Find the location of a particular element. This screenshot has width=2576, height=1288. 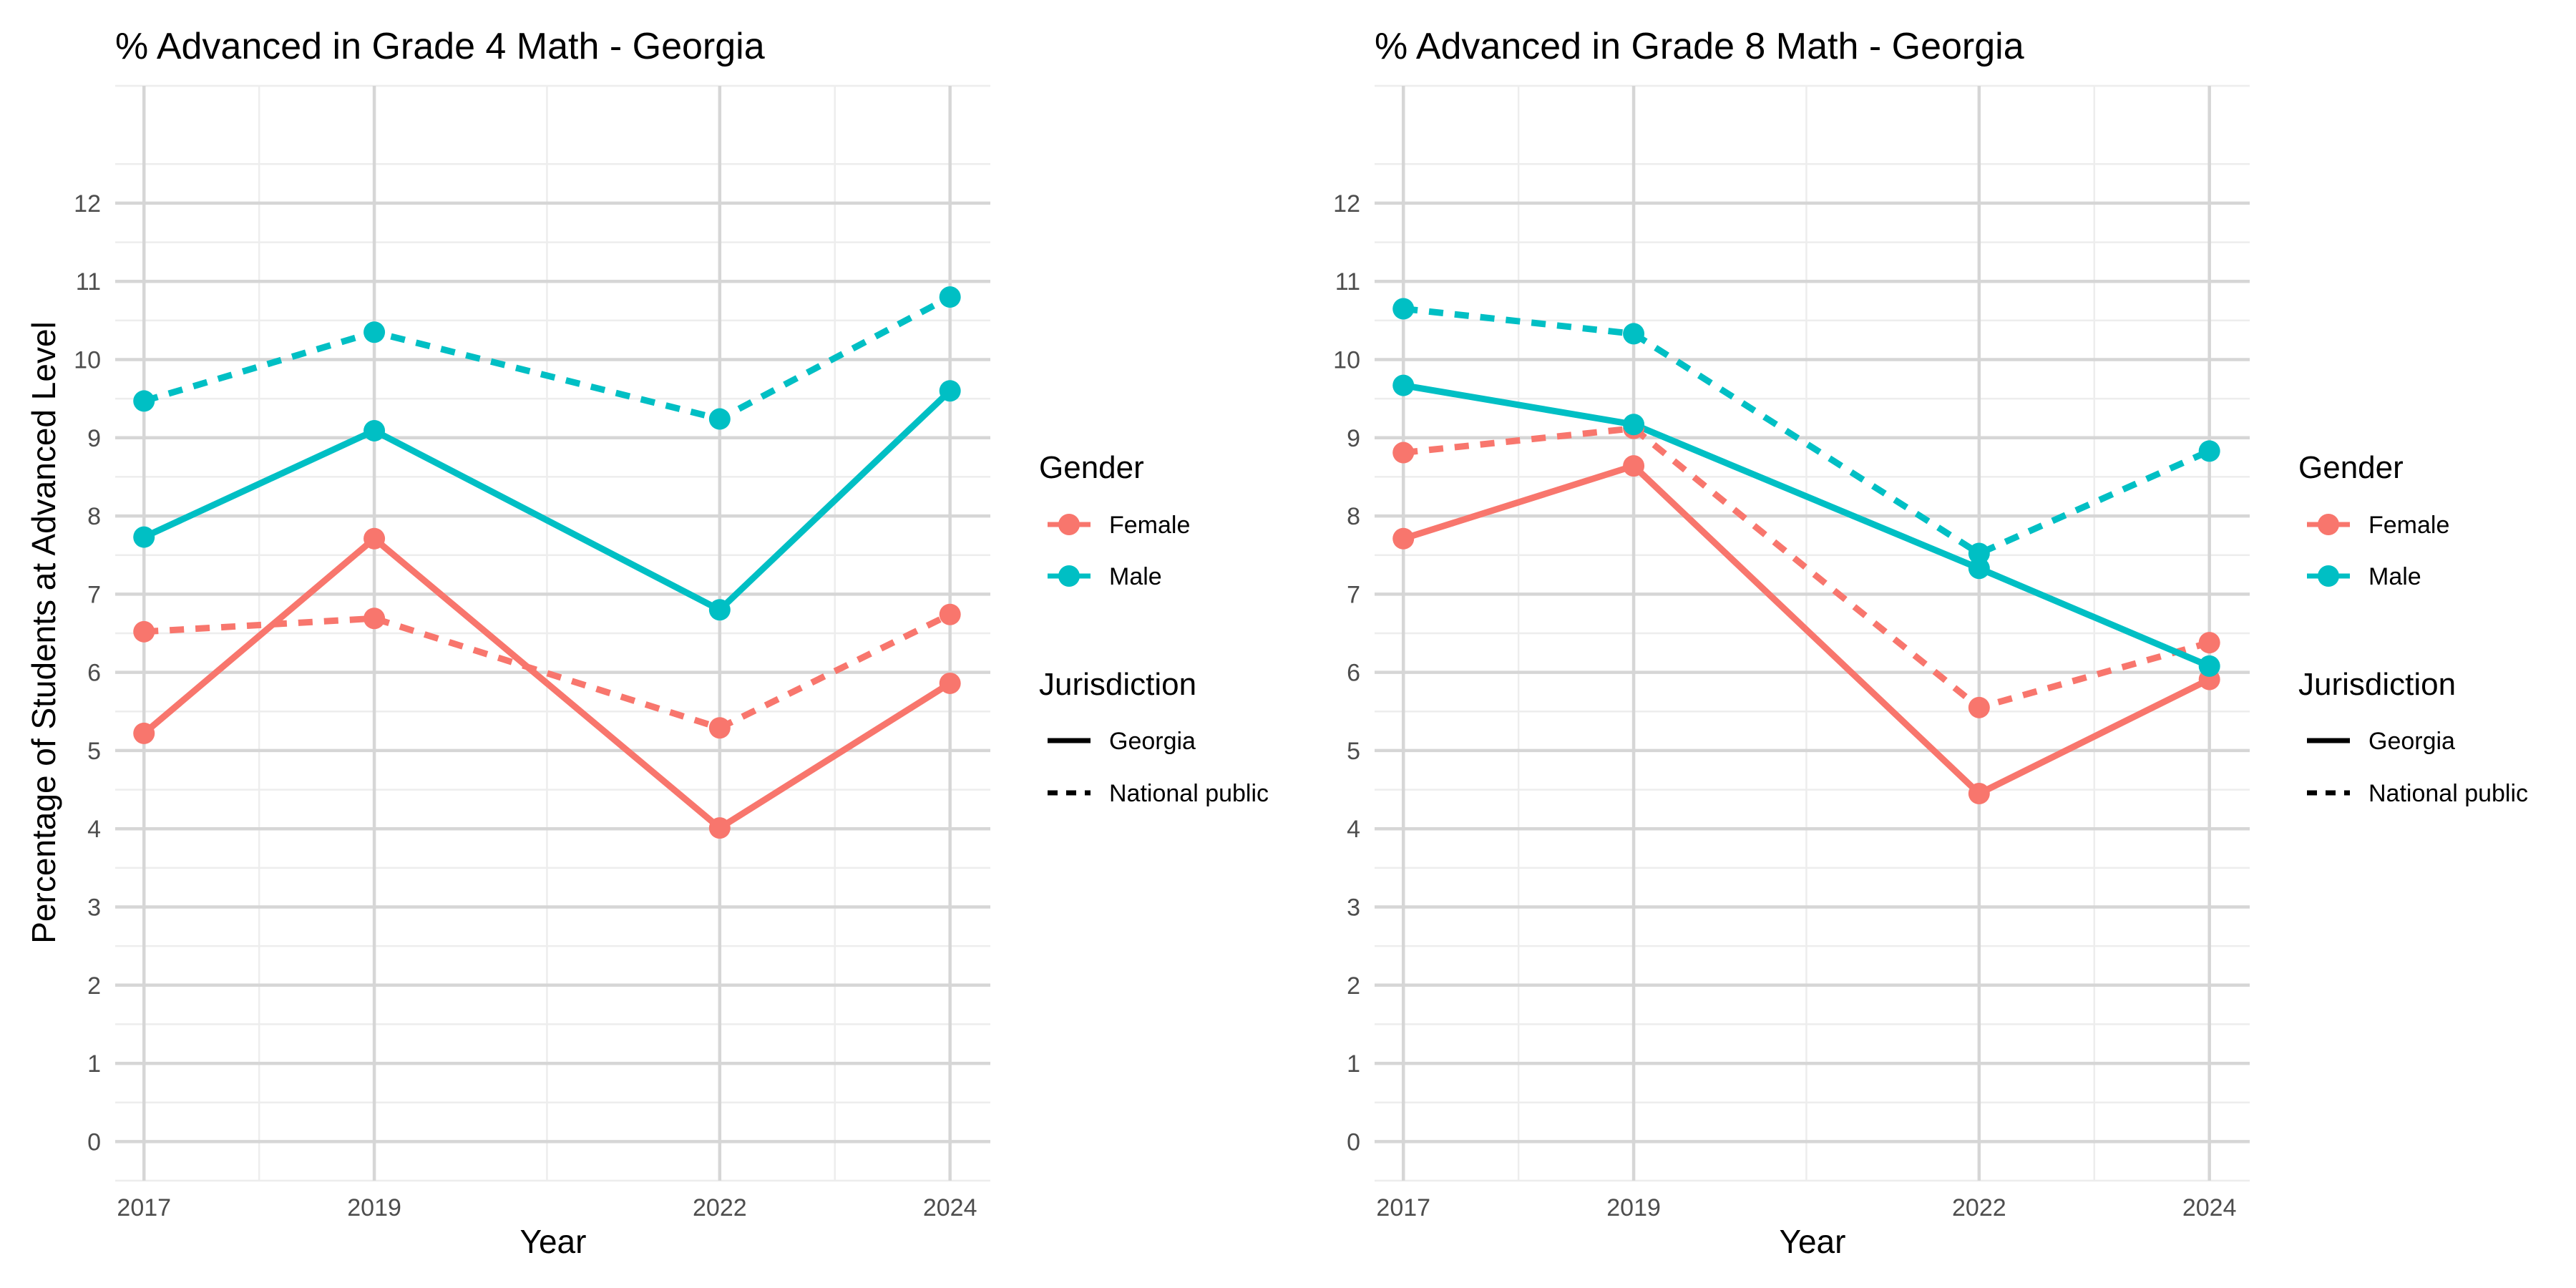

grade4-point-male-national-public-2022 is located at coordinates (719, 419).